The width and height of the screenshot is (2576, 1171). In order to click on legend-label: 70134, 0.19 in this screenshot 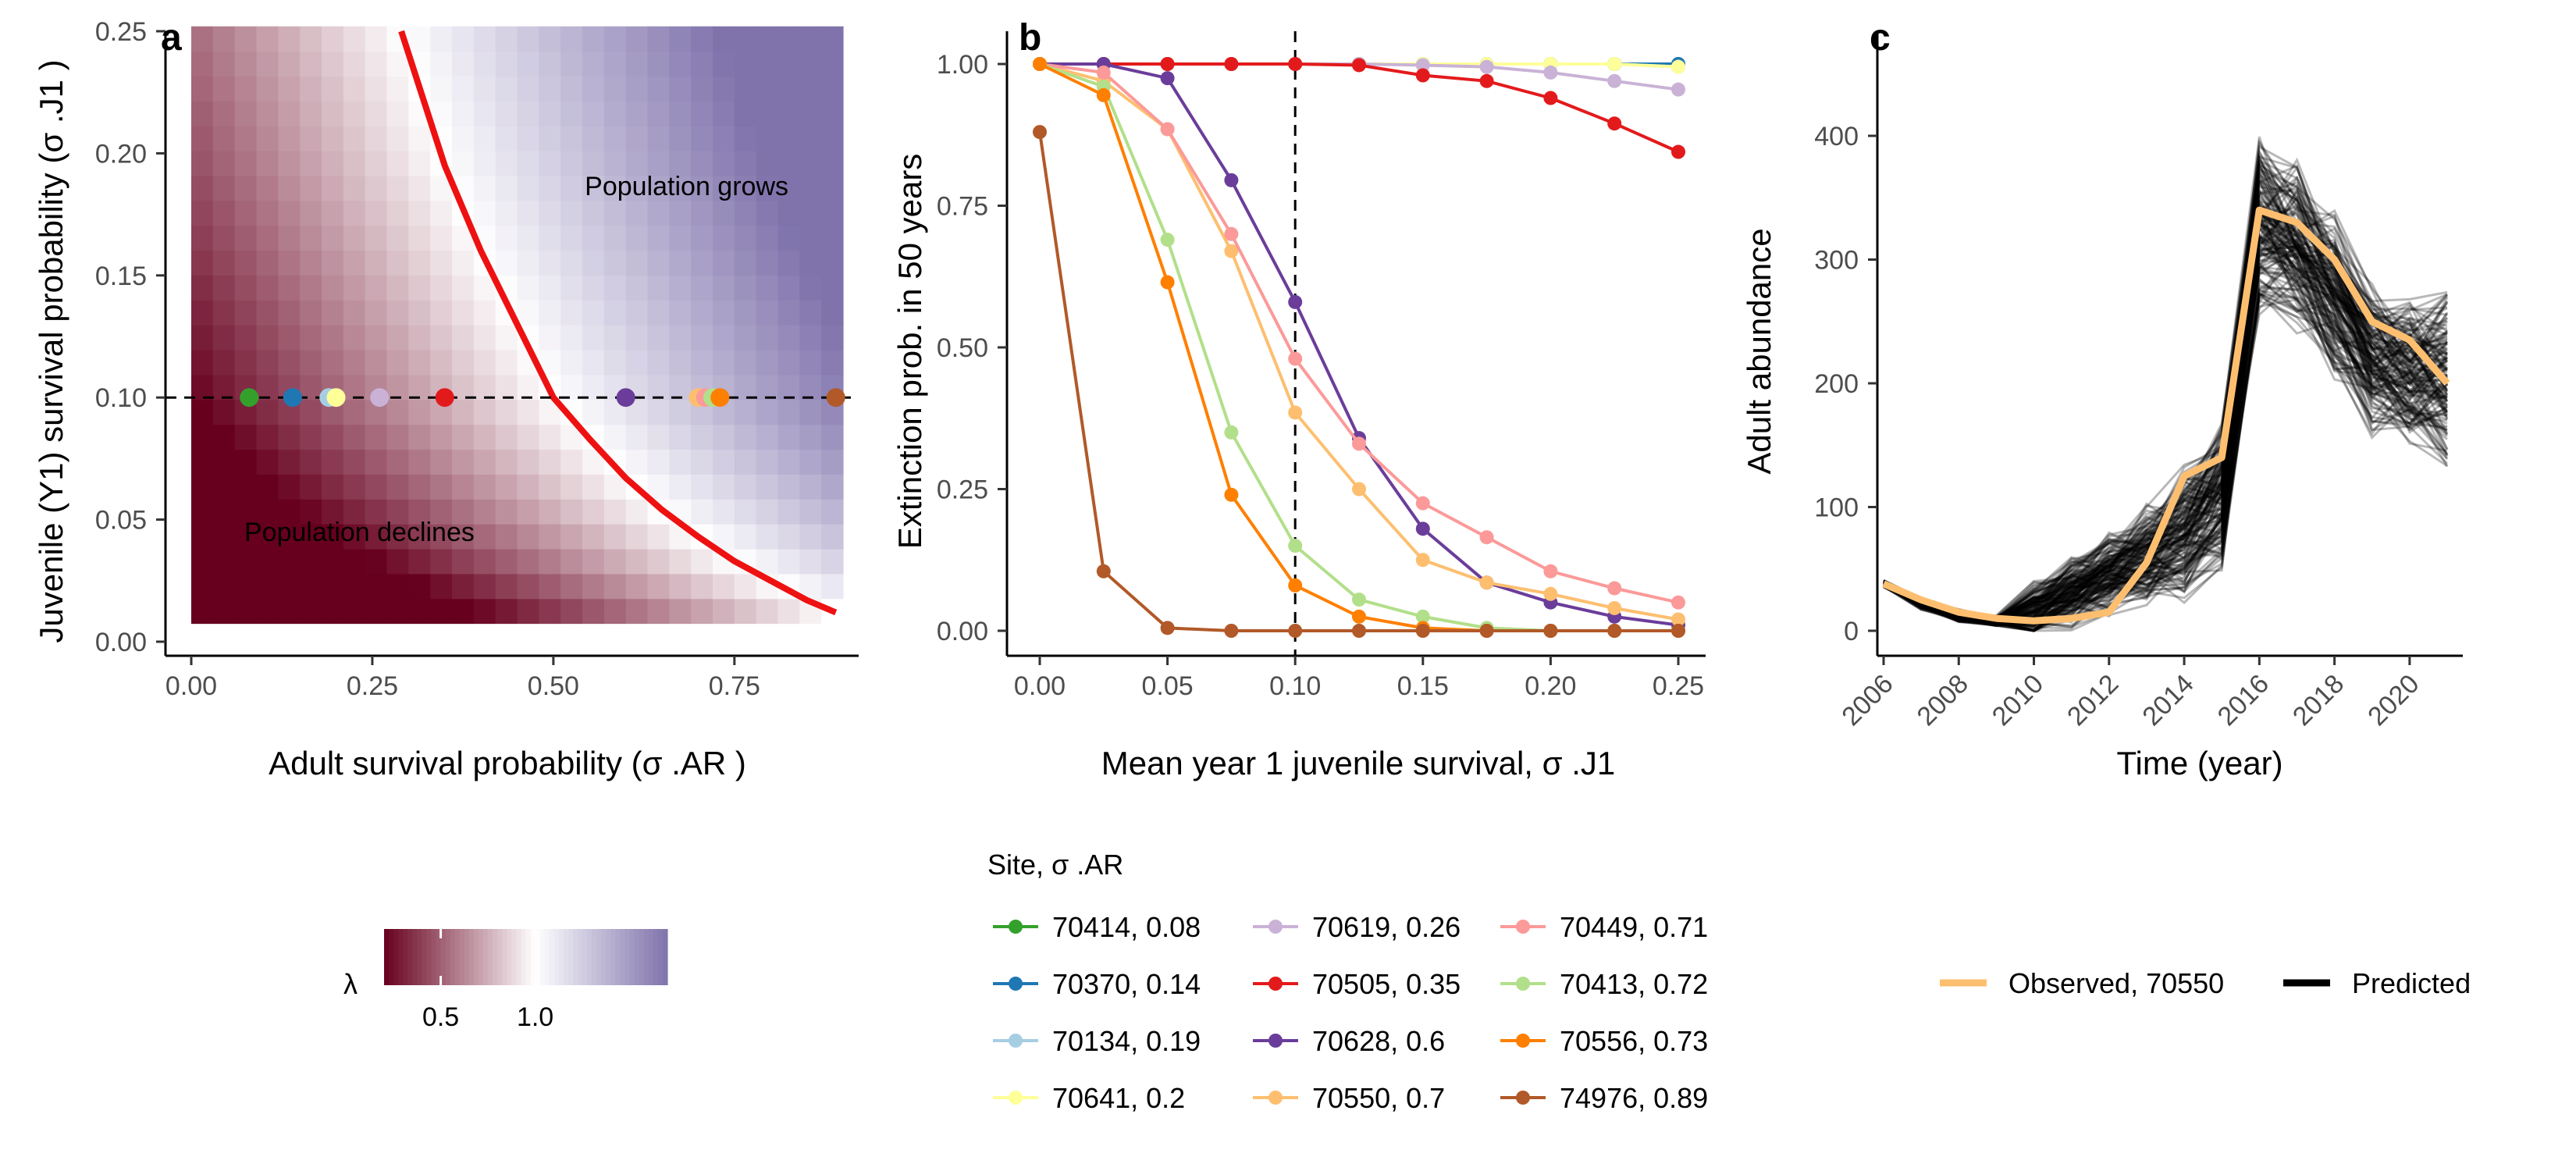, I will do `click(1126, 1041)`.